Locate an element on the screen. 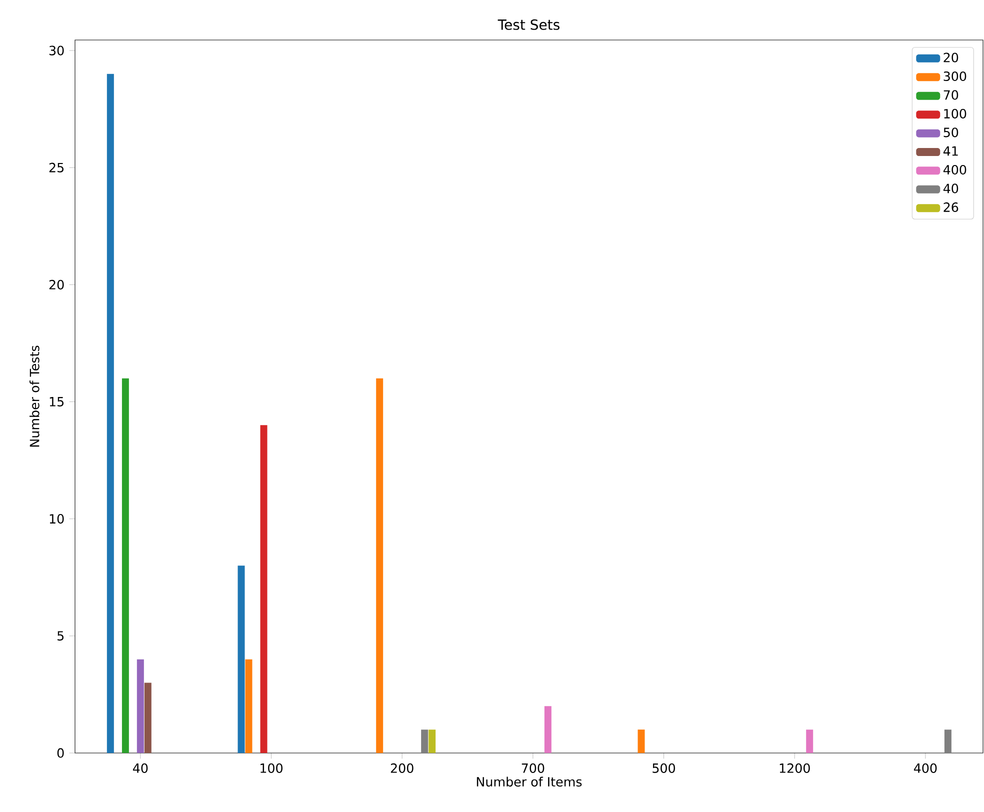  legend-label: 100 is located at coordinates (955, 113).